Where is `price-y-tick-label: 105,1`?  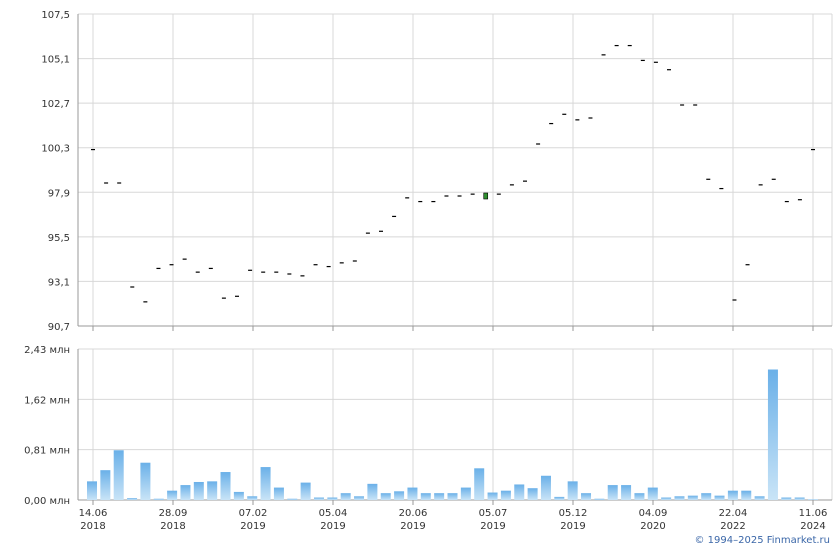 price-y-tick-label: 105,1 is located at coordinates (55, 60).